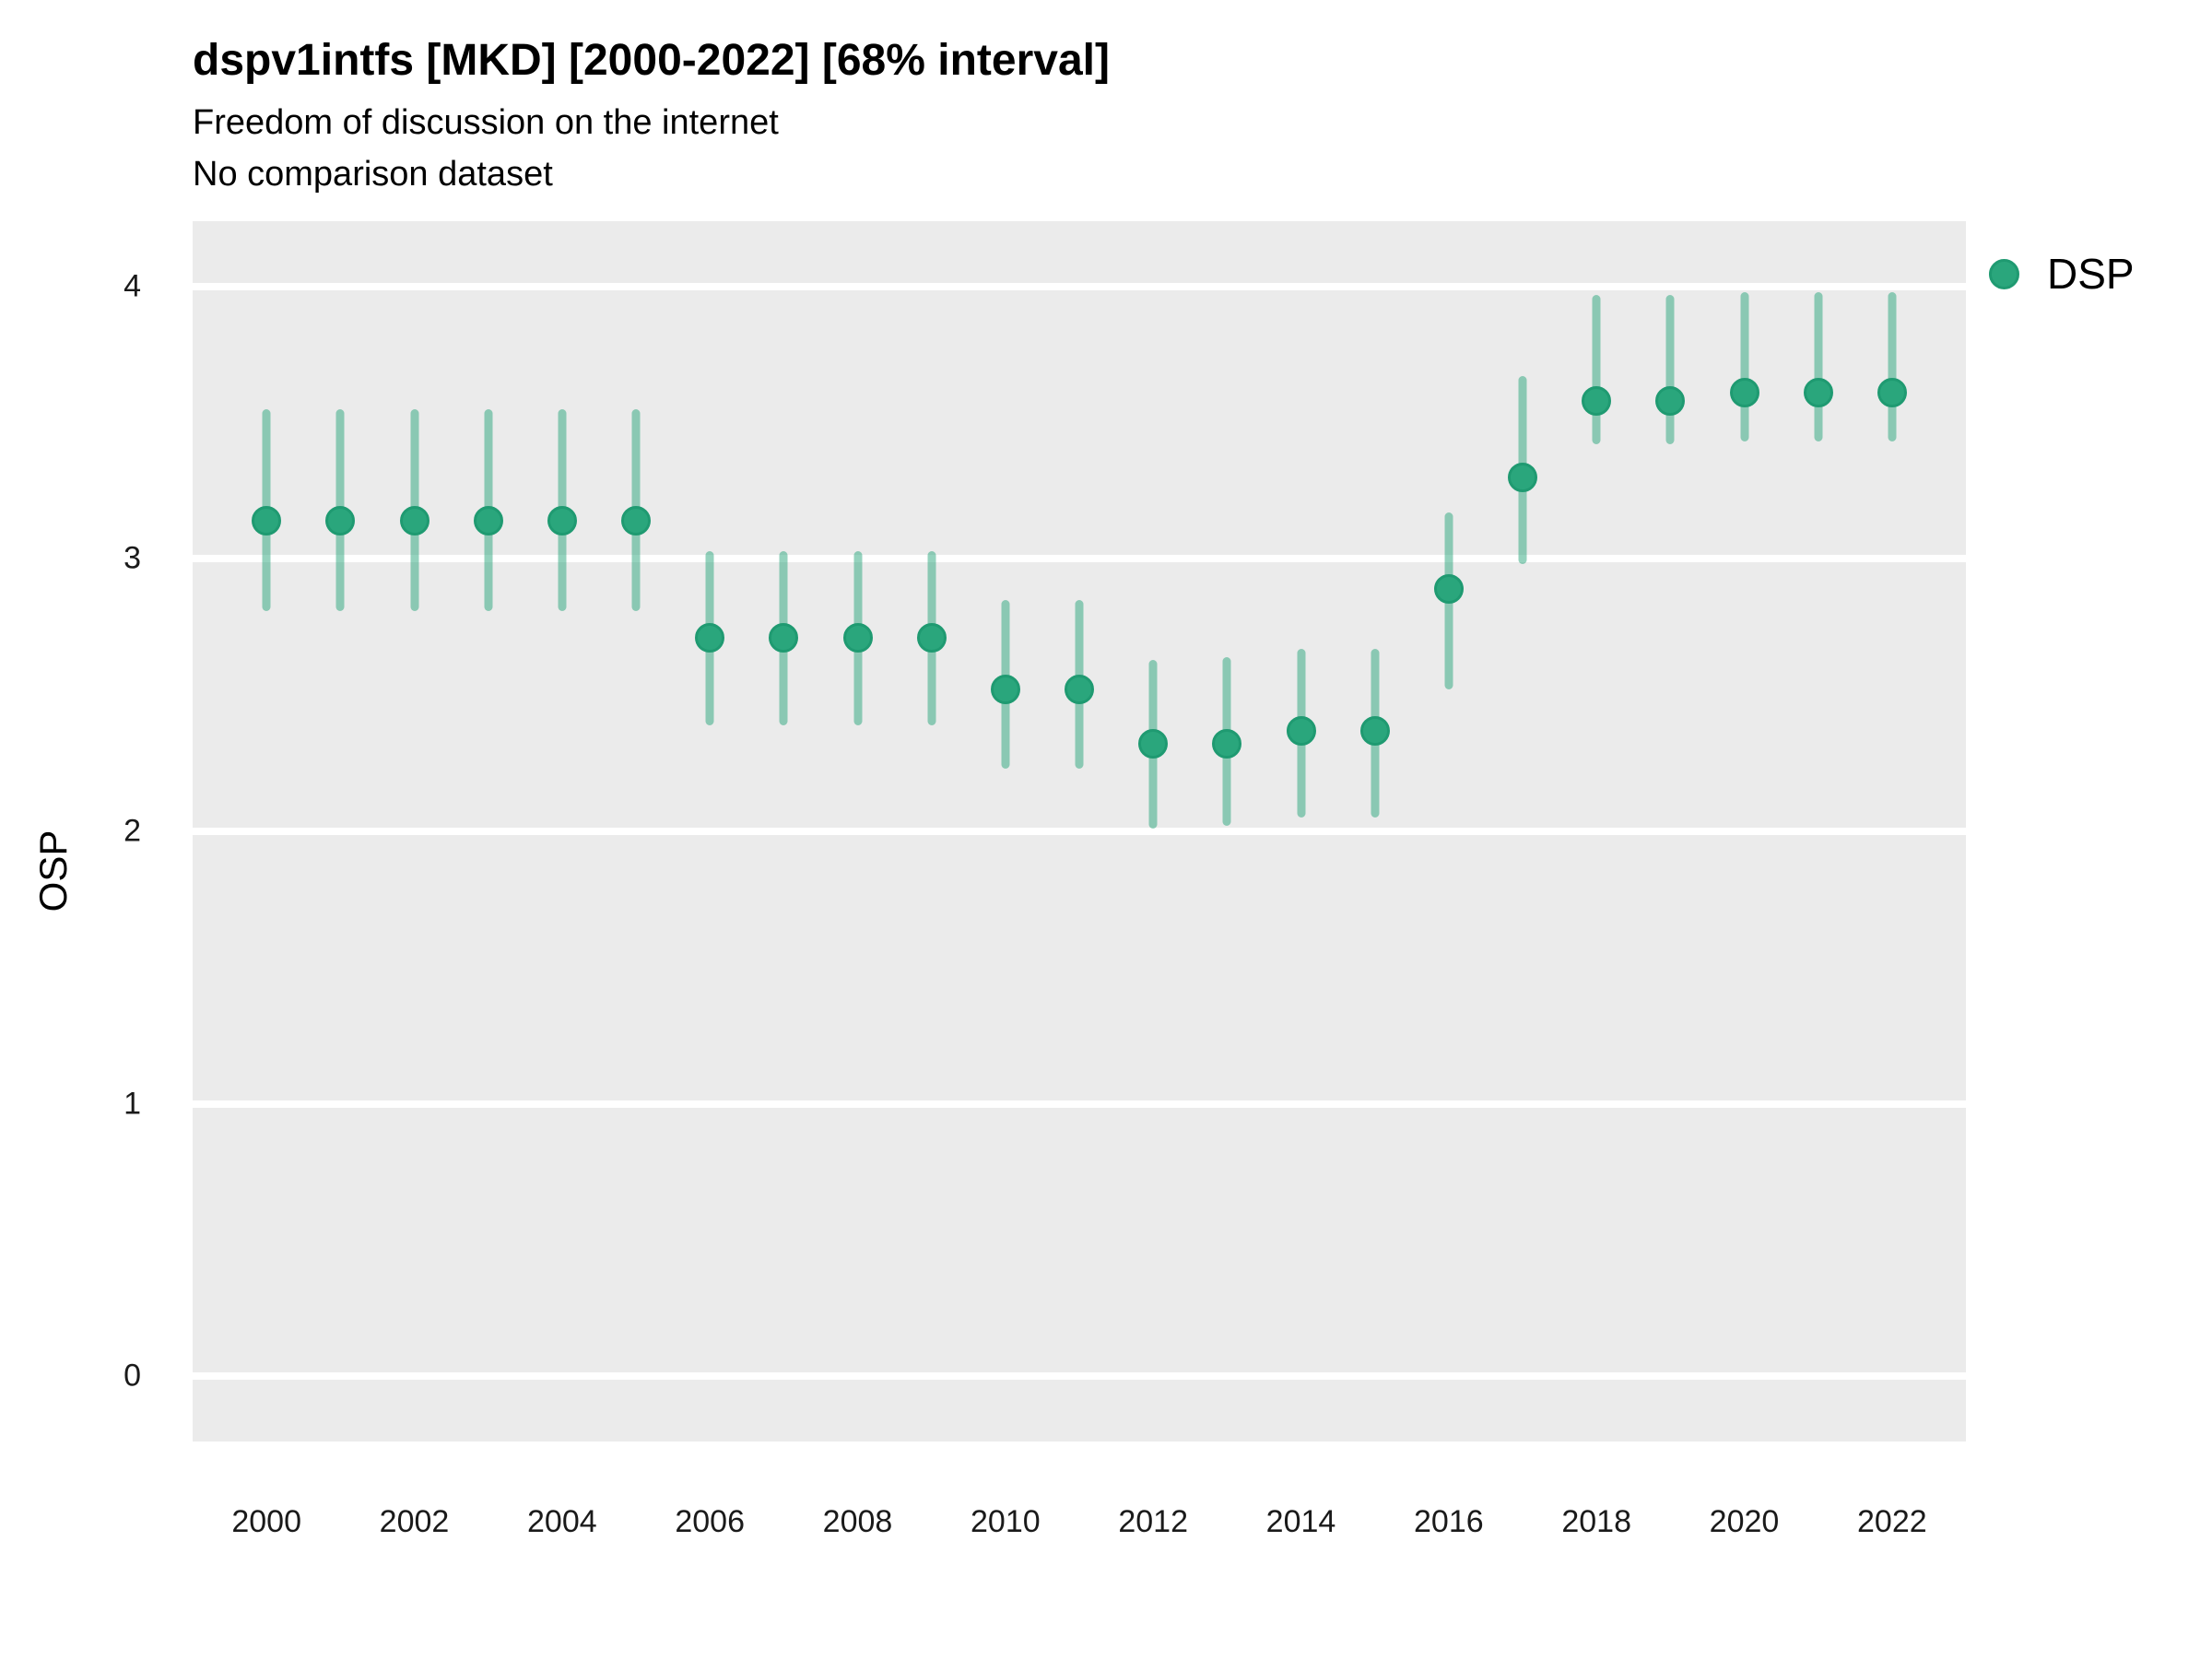 The width and height of the screenshot is (2212, 1659). What do you see at coordinates (1744, 366) in the screenshot?
I see `interval-bar-2020` at bounding box center [1744, 366].